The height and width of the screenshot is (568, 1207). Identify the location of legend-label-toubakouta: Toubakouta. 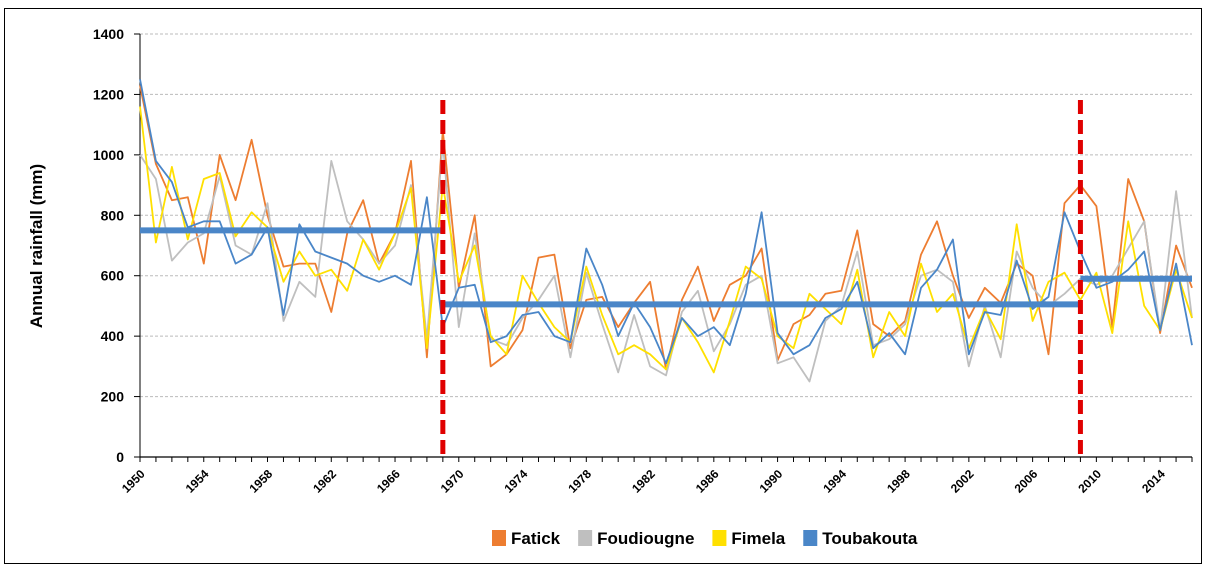
(870, 538).